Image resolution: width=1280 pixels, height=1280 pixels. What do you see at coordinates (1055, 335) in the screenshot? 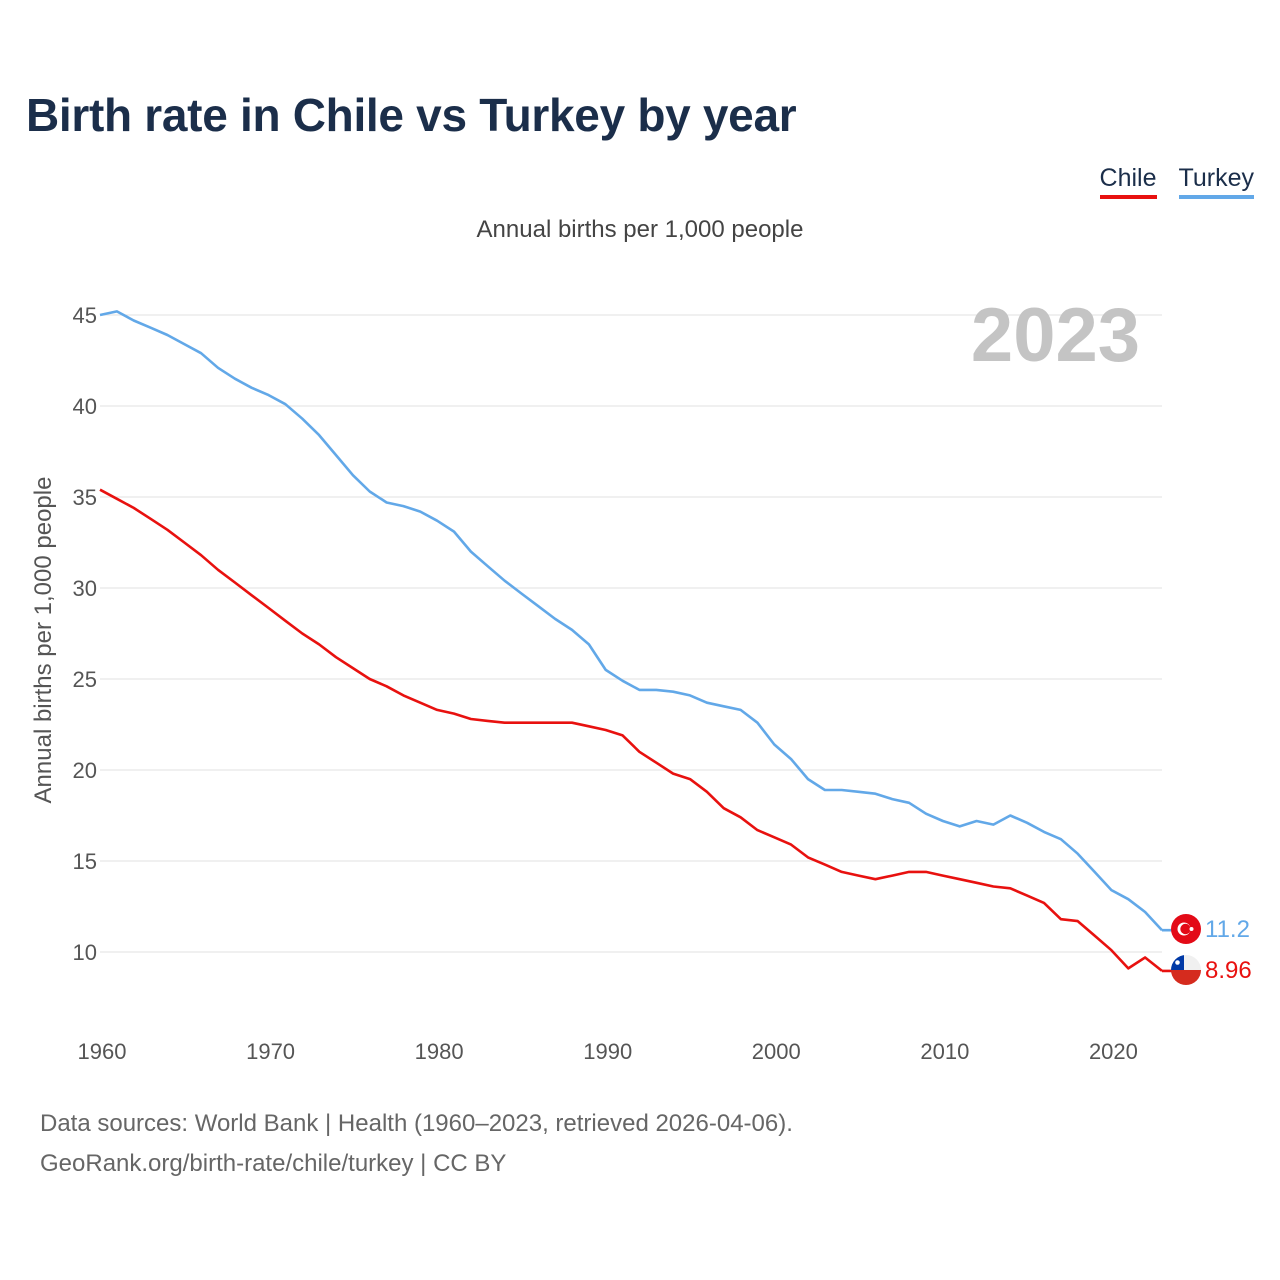
I see `year-watermark: 2023` at bounding box center [1055, 335].